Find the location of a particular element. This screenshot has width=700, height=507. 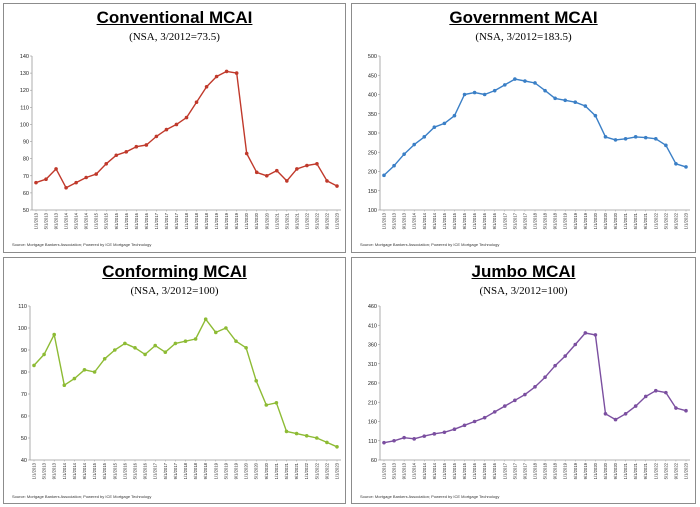

y-tick-label: 350 is located at coordinates (372, 115).